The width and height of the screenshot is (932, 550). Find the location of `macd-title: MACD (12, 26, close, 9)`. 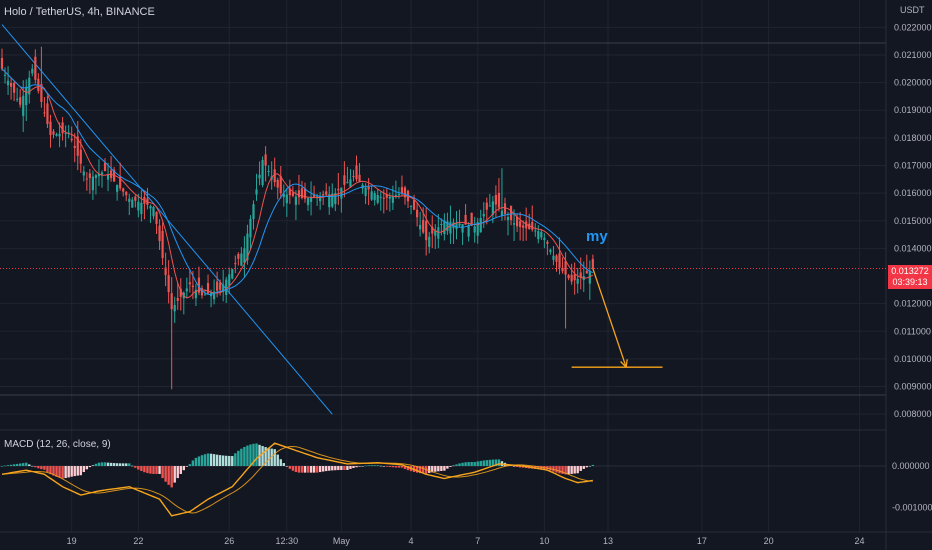

macd-title: MACD (12, 26, close, 9) is located at coordinates (57, 444).